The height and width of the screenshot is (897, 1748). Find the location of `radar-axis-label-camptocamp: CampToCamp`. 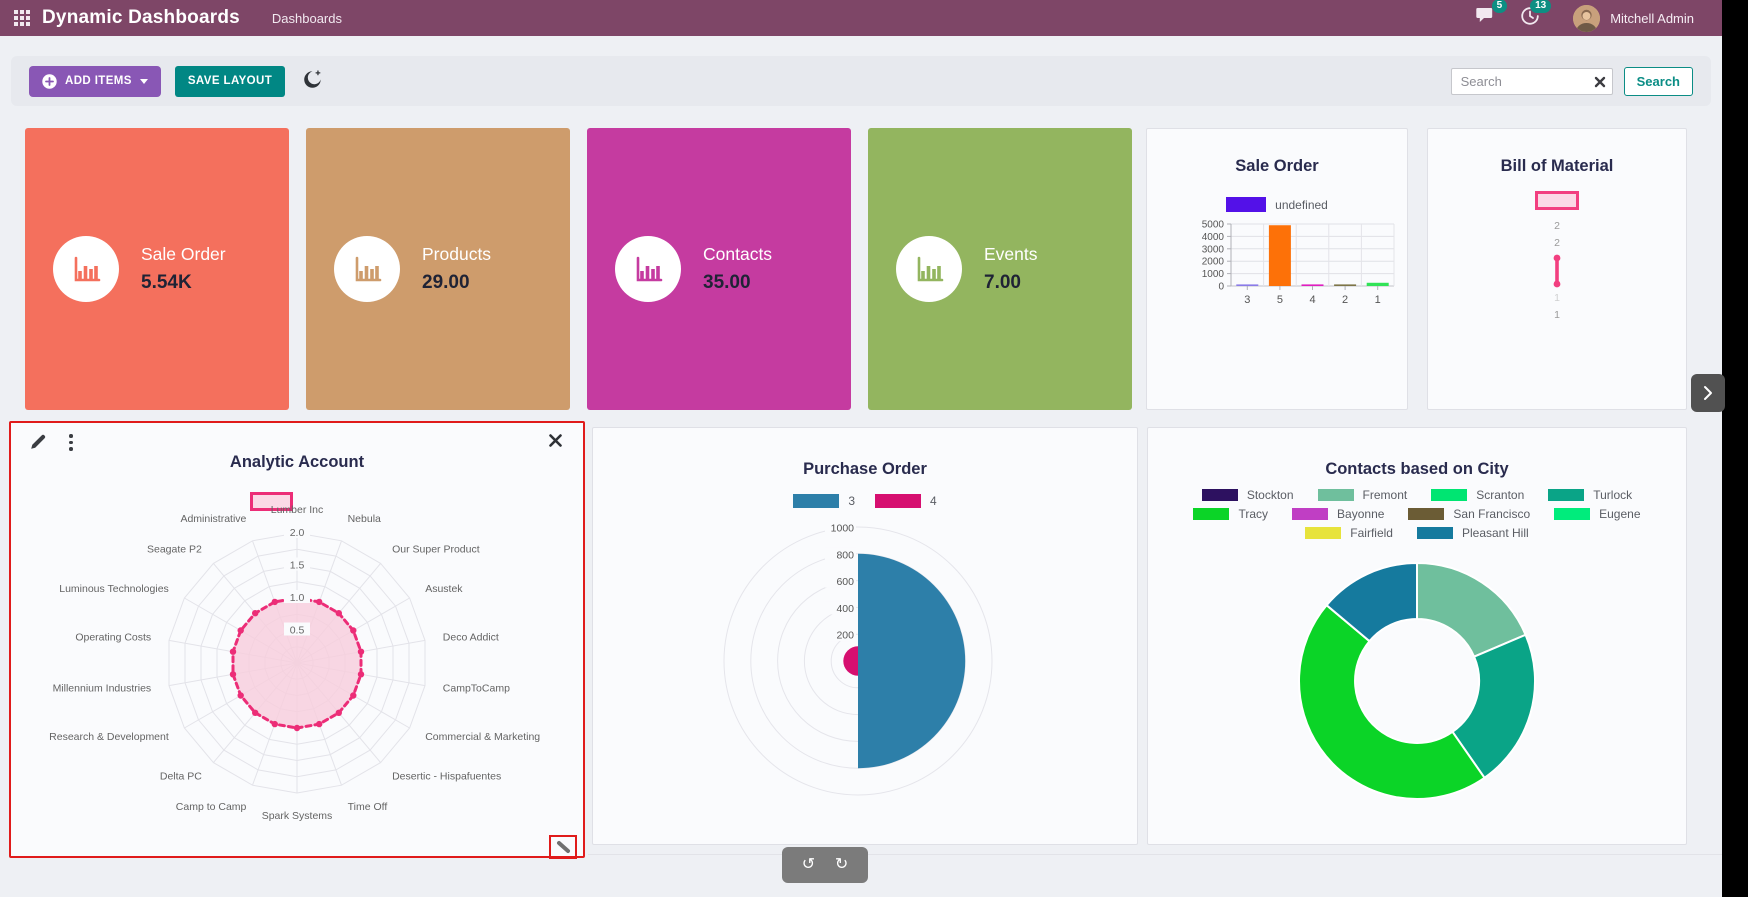

radar-axis-label-camptocamp: CampToCamp is located at coordinates (476, 689).